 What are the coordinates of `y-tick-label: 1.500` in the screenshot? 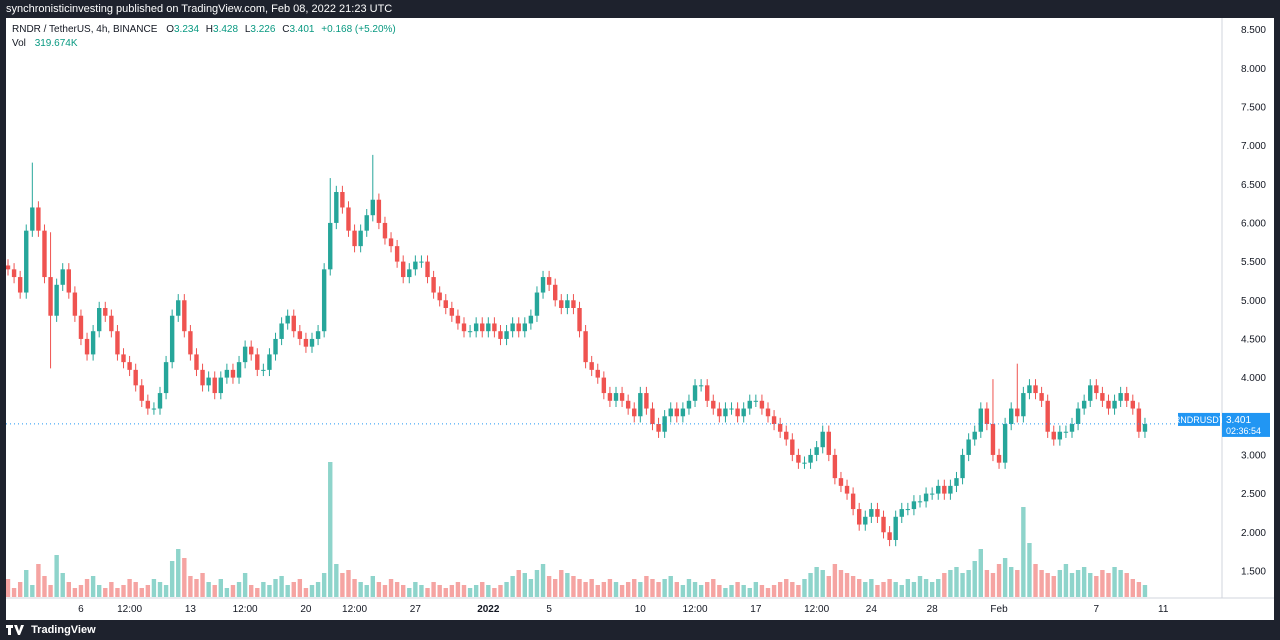 It's located at (1253, 571).